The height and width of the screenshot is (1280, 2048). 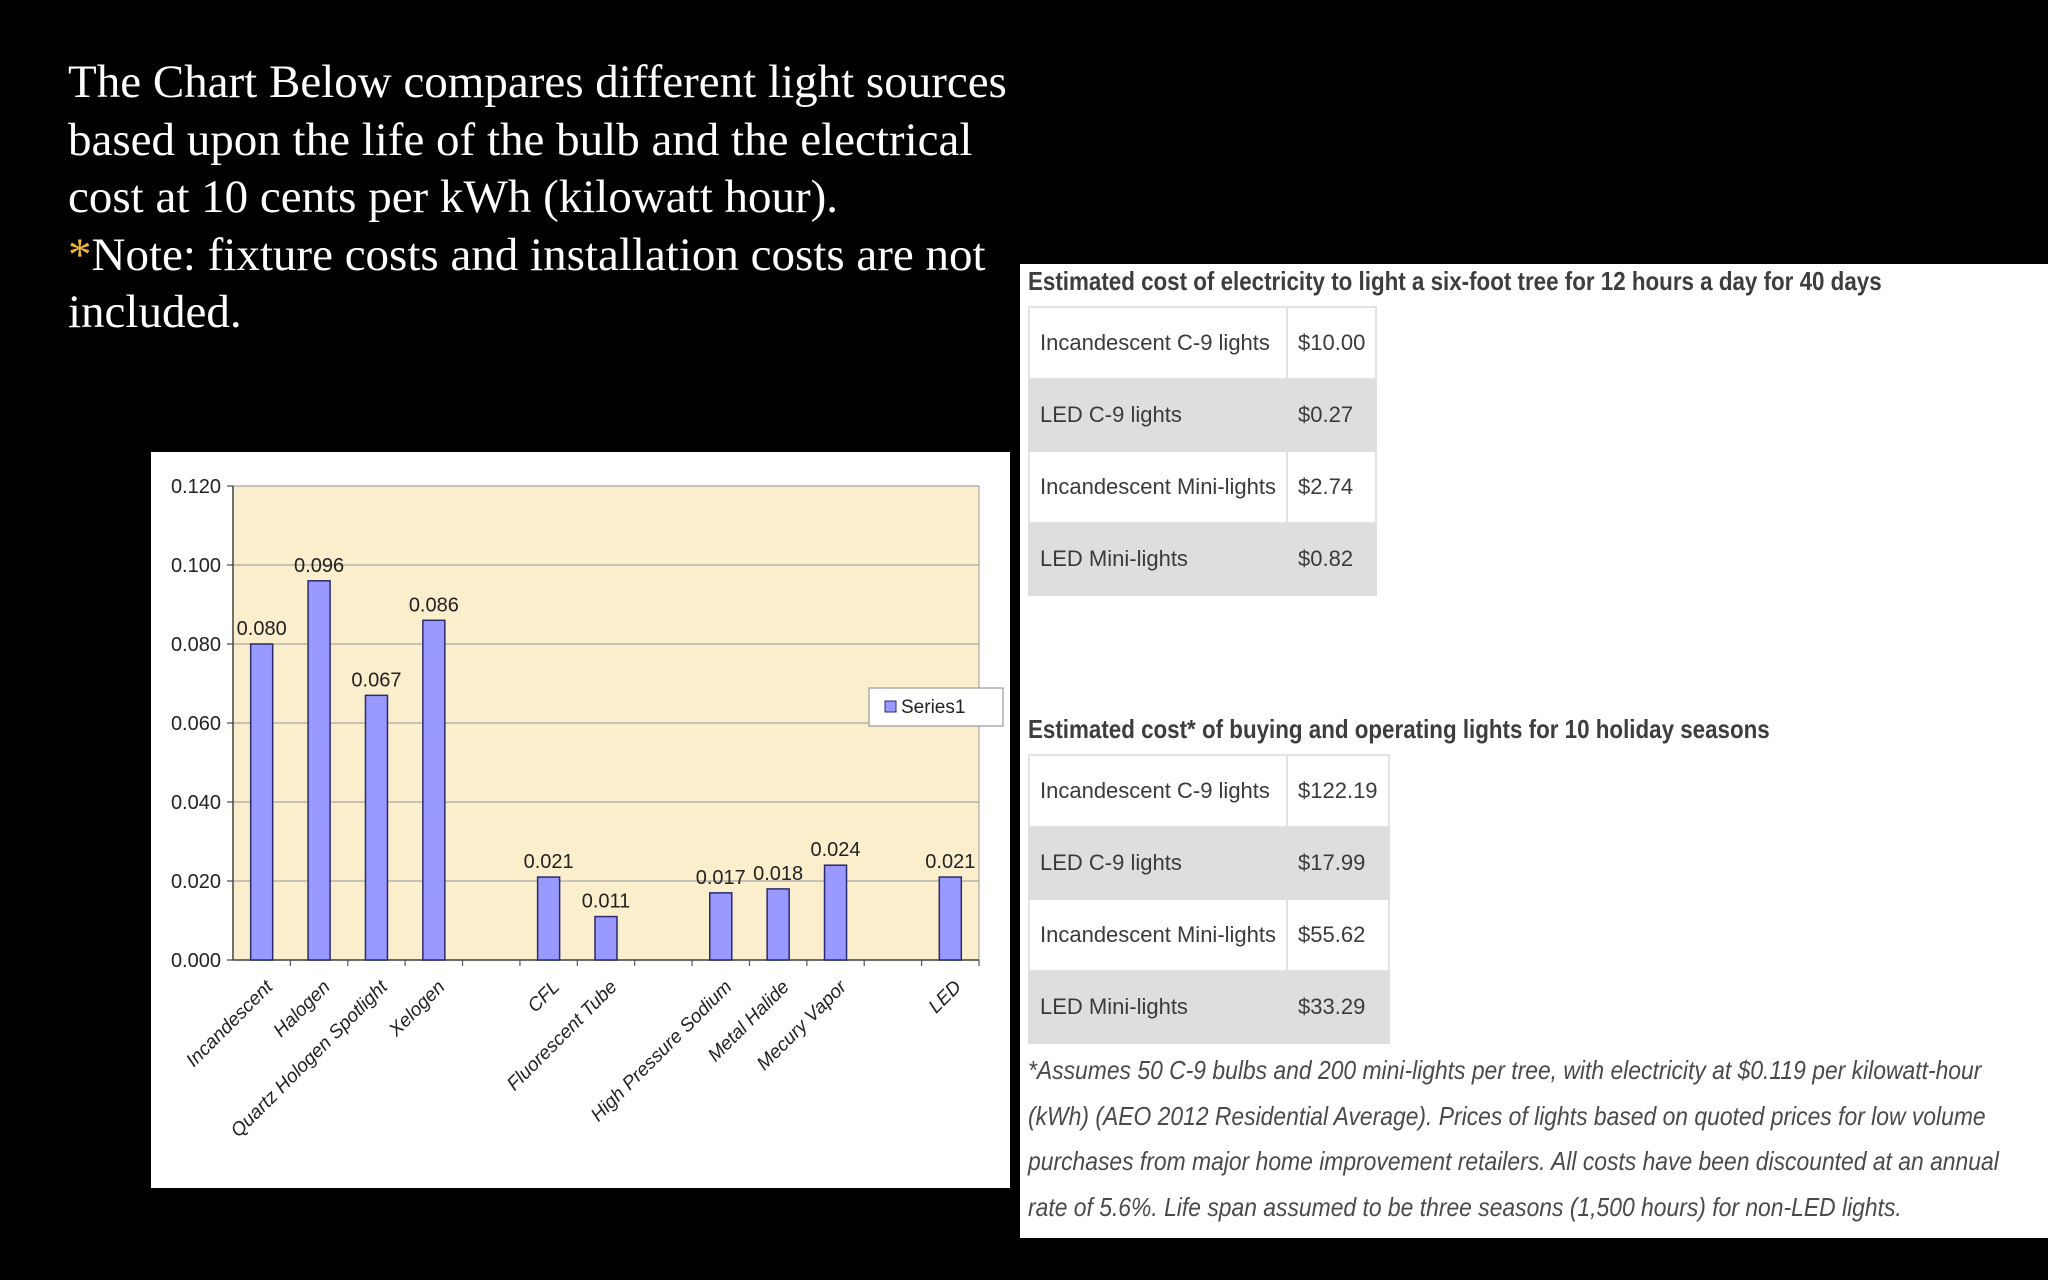 I want to click on x-tick-label: Fluorescent Tube, so click(x=562, y=1036).